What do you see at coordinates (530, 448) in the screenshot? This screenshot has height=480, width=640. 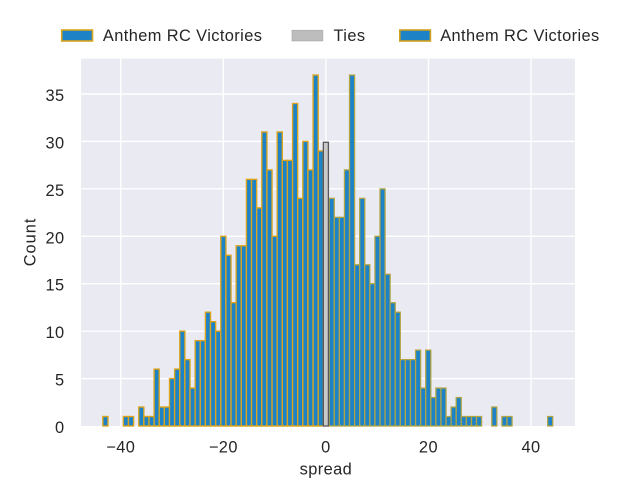 I see `svg-text: 40` at bounding box center [530, 448].